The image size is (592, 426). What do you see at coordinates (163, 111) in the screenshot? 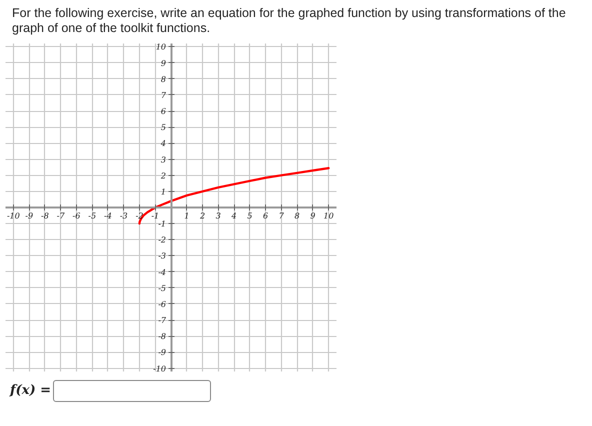
I see `y-tick-label: 6` at bounding box center [163, 111].